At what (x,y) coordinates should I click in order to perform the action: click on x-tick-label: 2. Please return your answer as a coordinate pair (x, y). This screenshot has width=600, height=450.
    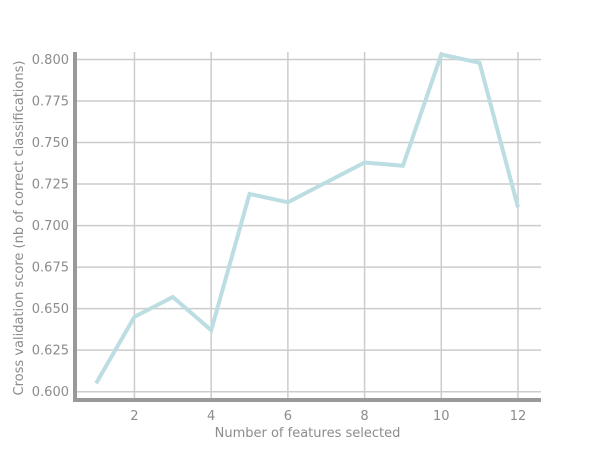
    Looking at the image, I should click on (134, 416).